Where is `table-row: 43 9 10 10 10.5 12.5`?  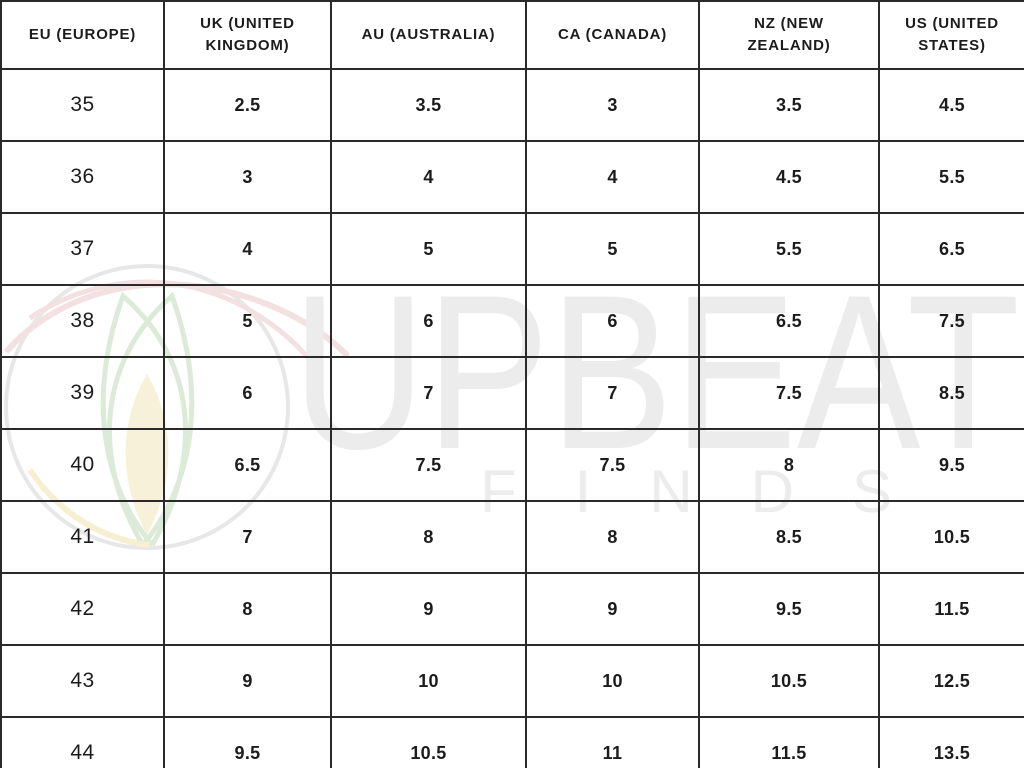
table-row: 43 9 10 10 10.5 12.5 is located at coordinates (512, 681).